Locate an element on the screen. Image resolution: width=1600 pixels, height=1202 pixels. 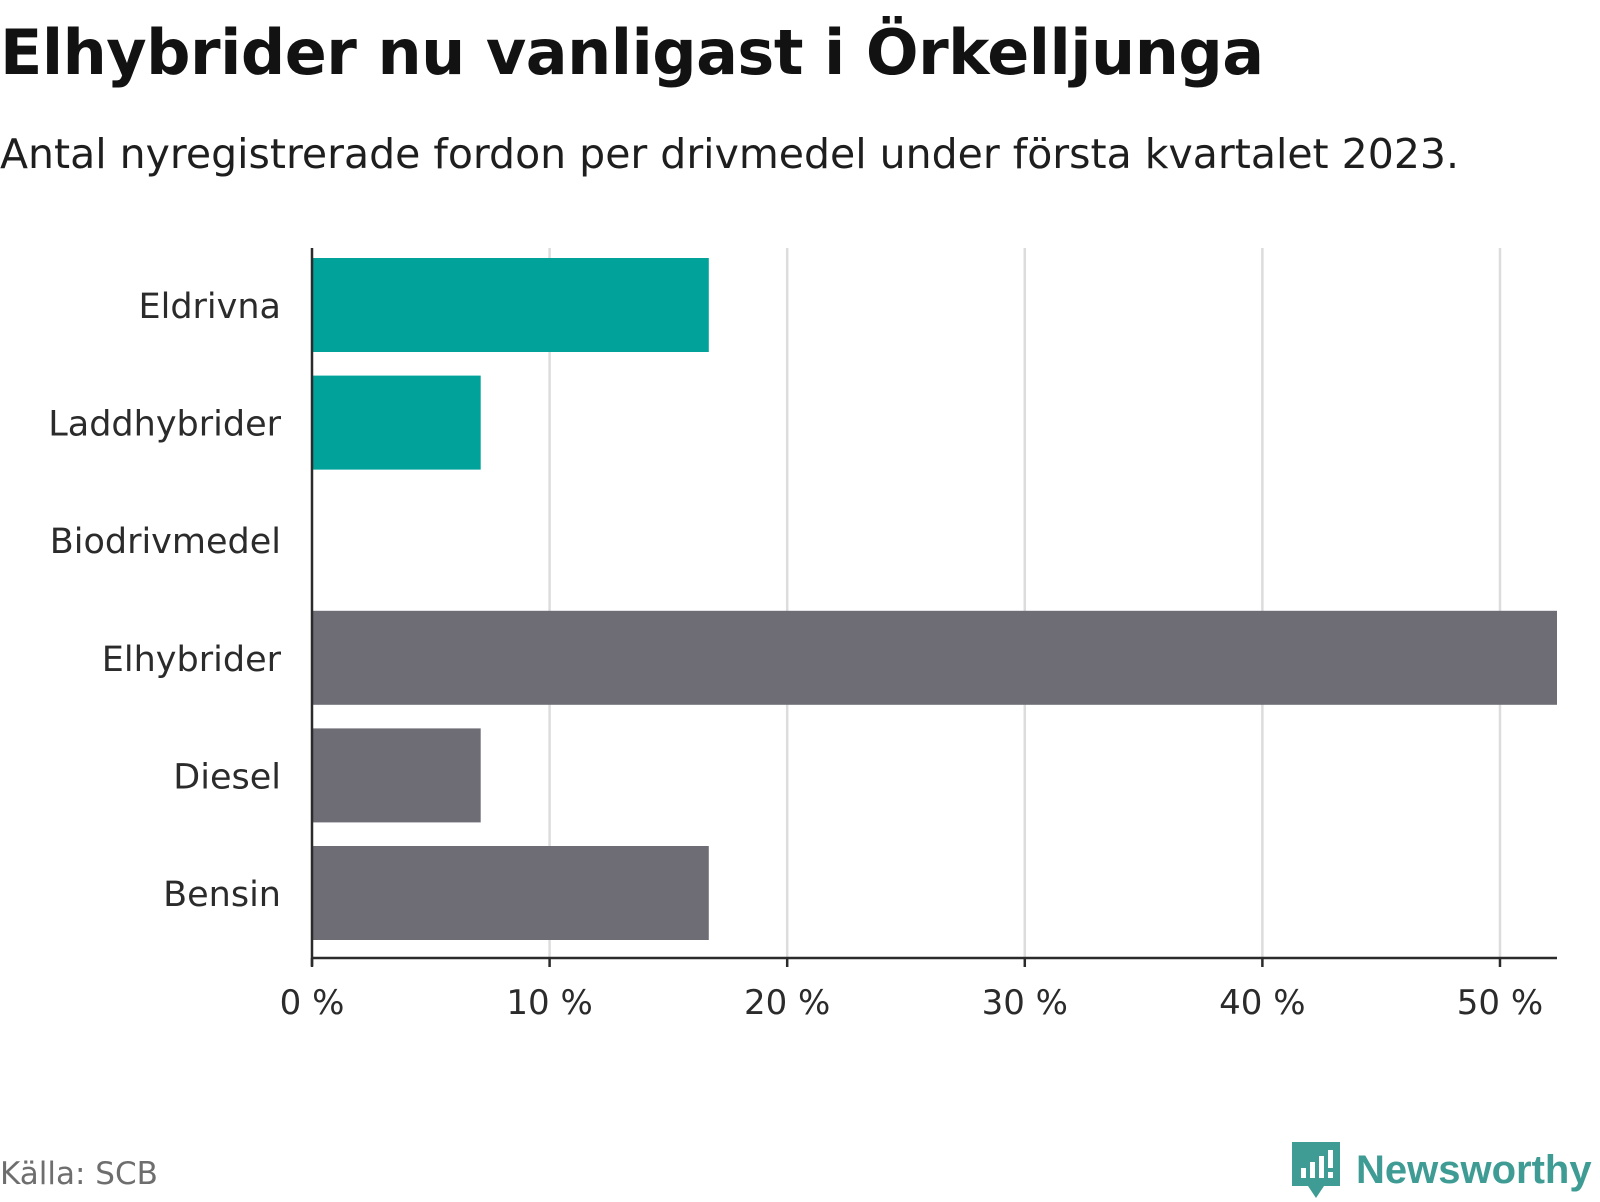
category-label: Bensin is located at coordinates (222, 895).